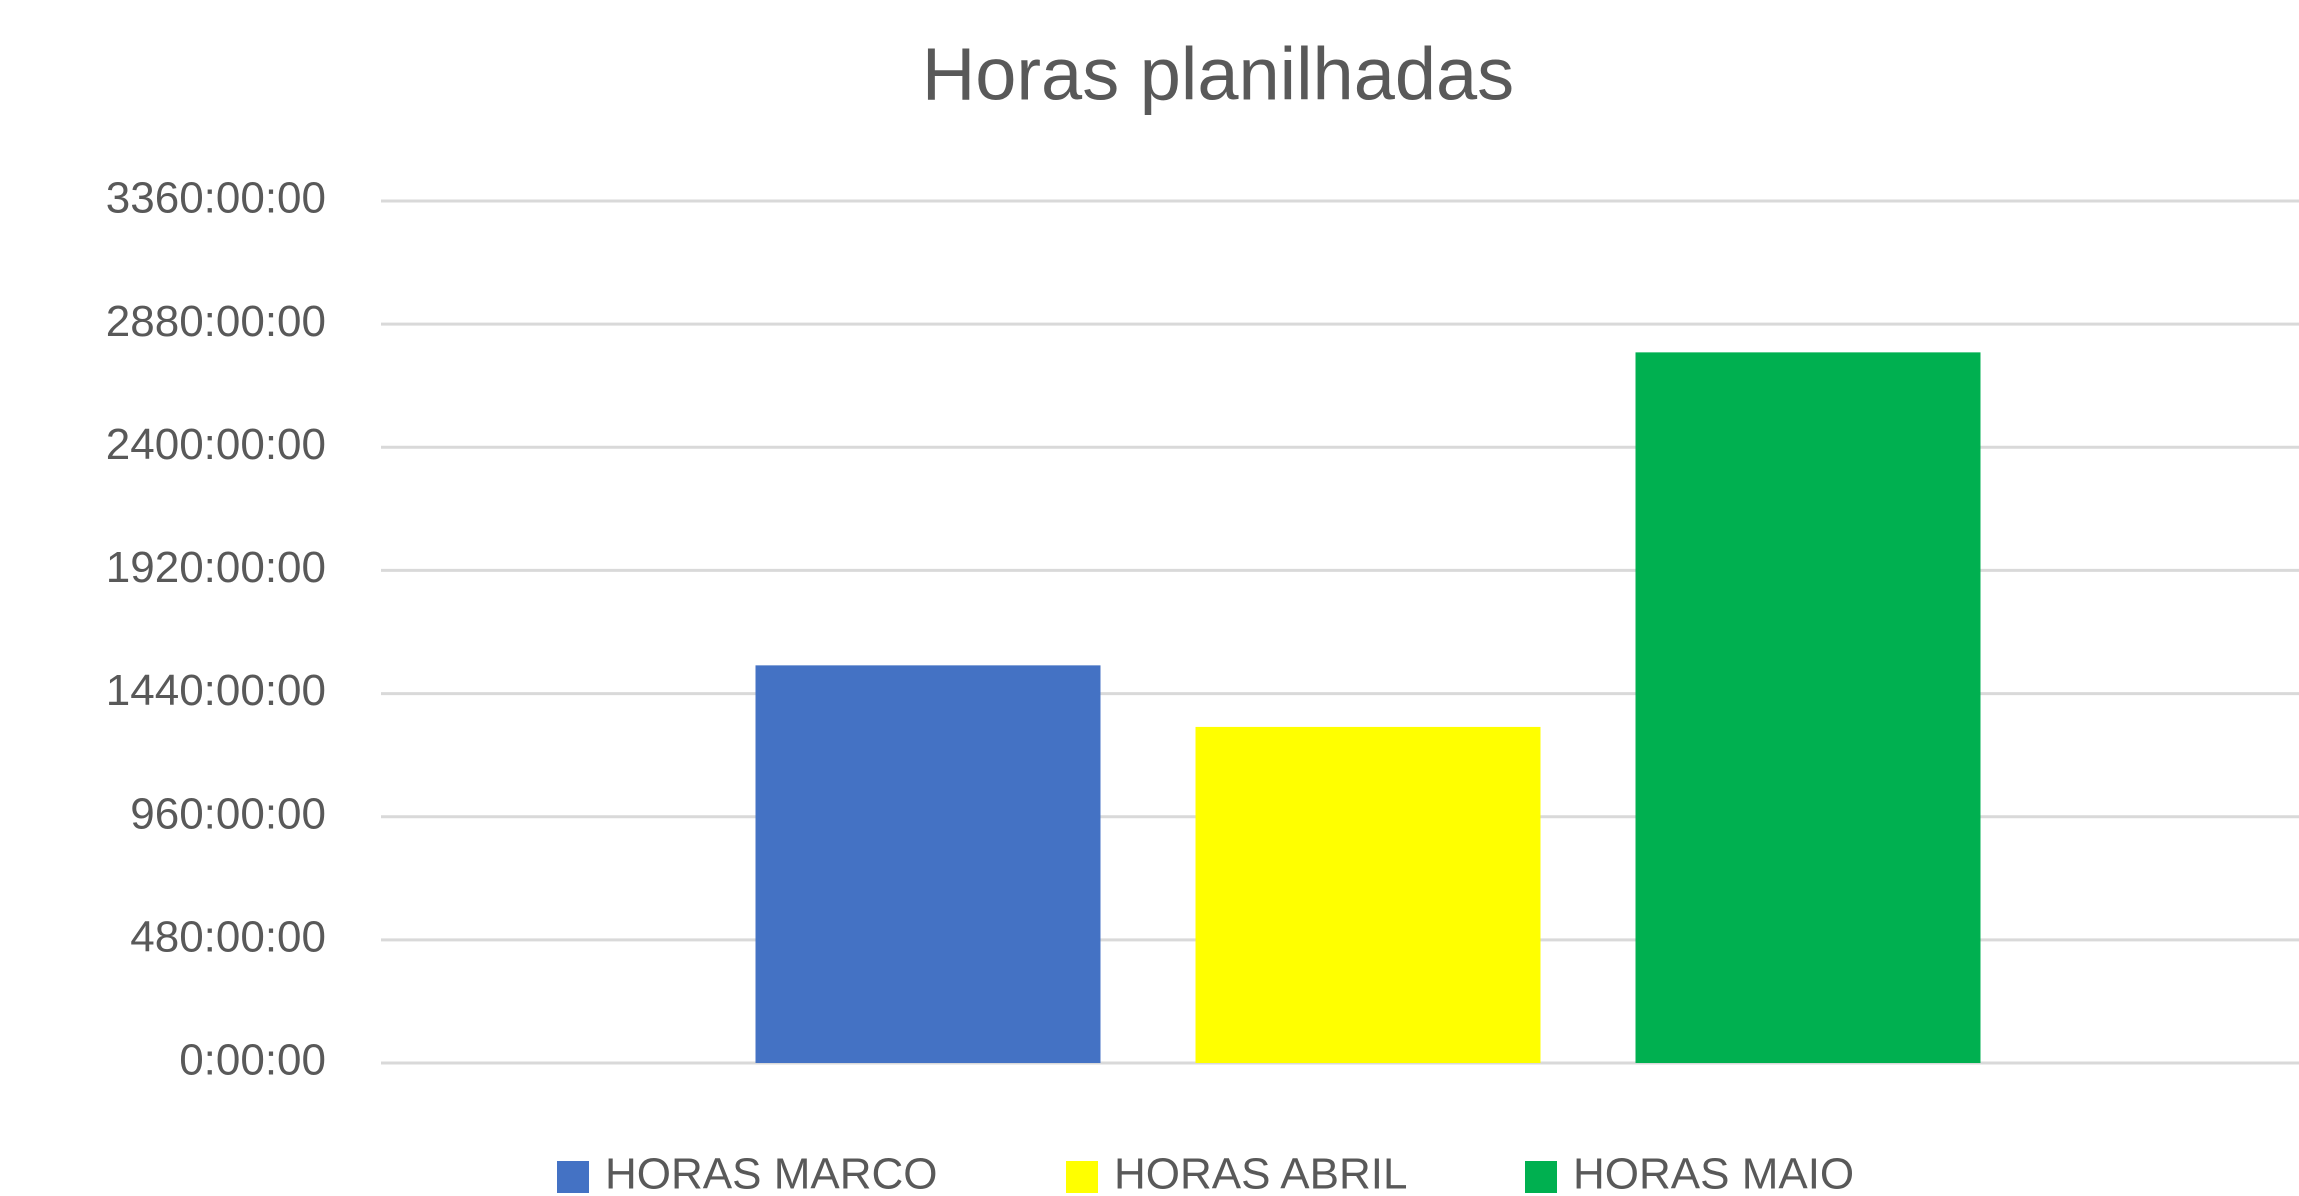 The image size is (2299, 1196). I want to click on y-tick-label: 2400:00:00, so click(216, 444).